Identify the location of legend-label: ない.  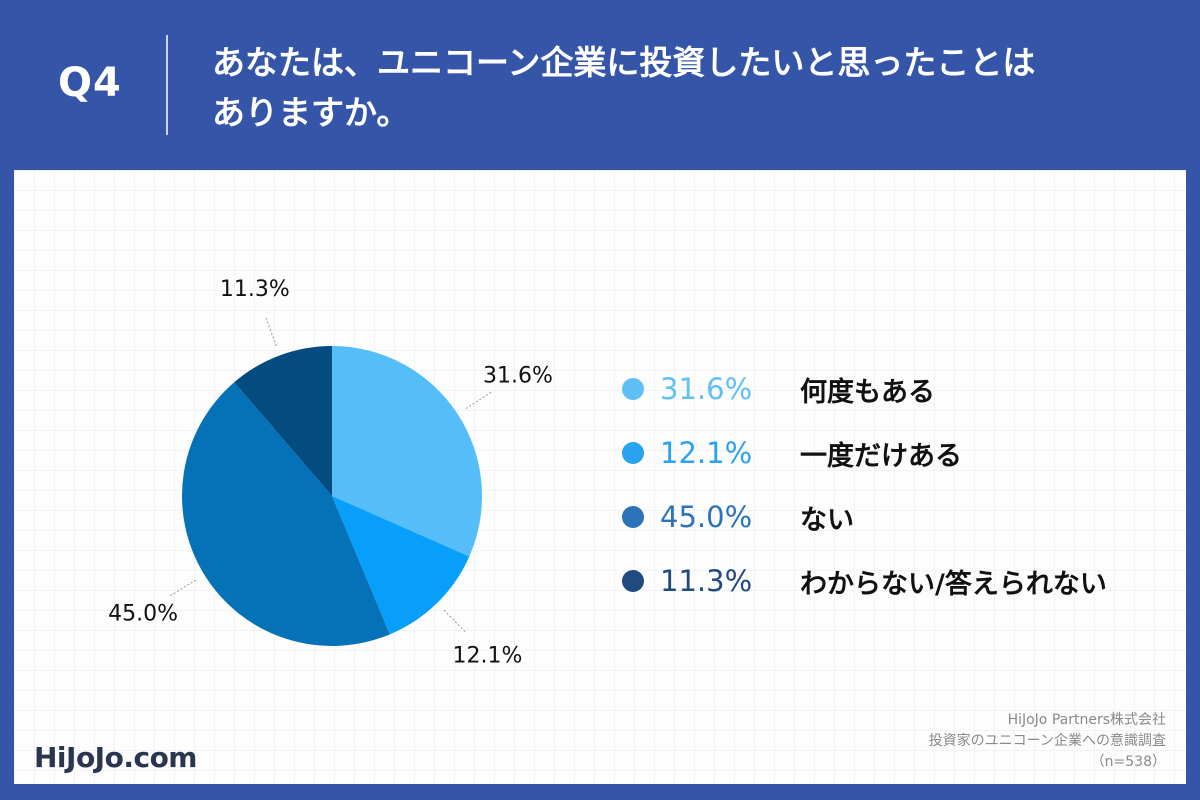
(827, 520).